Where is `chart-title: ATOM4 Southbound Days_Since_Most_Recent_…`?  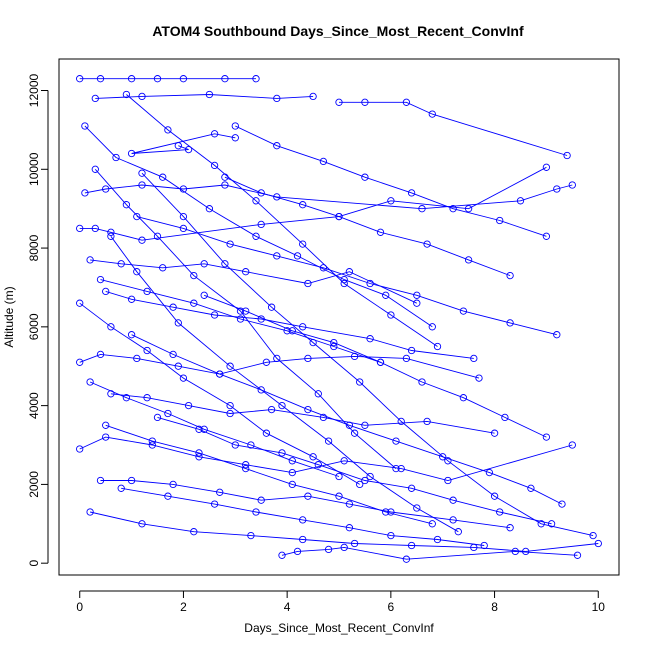 chart-title: ATOM4 Southbound Days_Since_Most_Recent_… is located at coordinates (338, 31).